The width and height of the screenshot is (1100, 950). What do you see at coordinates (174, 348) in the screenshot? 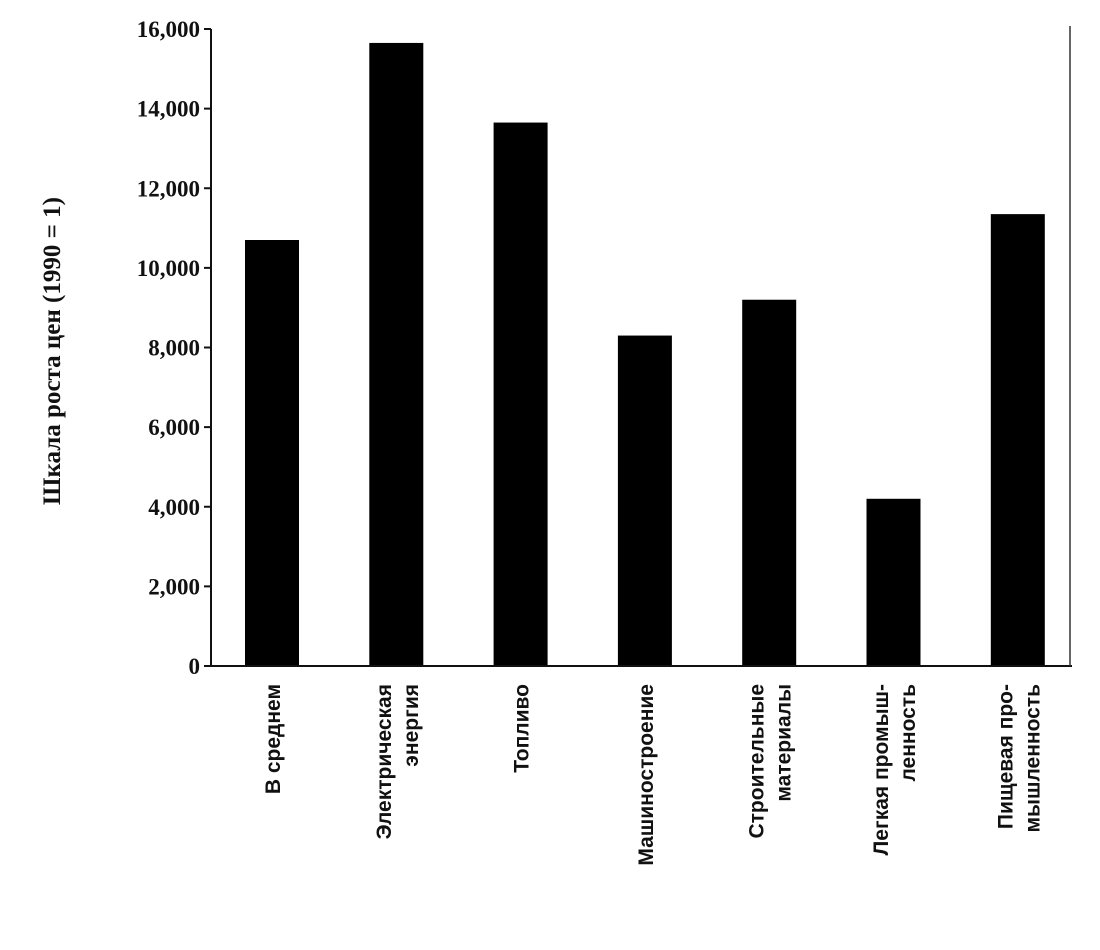
I see `y-tick-label: 8,000` at bounding box center [174, 348].